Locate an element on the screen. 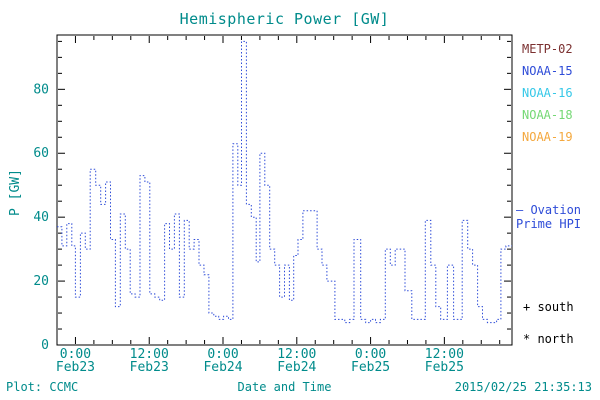  legend-item-noaa-16: NOAA-16 is located at coordinates (547, 93).